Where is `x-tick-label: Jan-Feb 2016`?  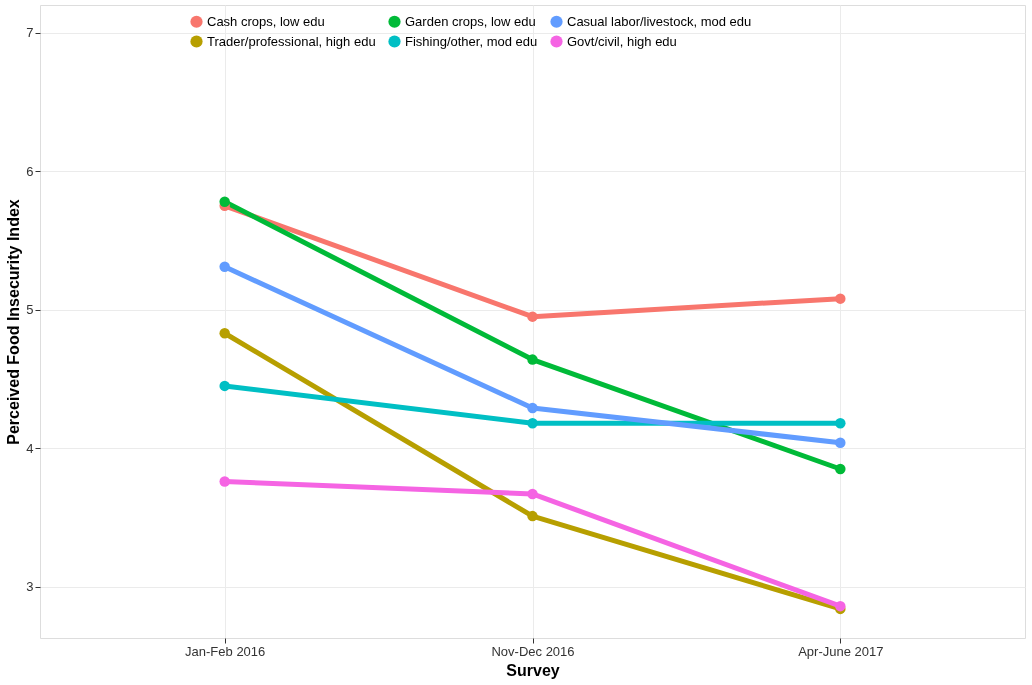 x-tick-label: Jan-Feb 2016 is located at coordinates (225, 651).